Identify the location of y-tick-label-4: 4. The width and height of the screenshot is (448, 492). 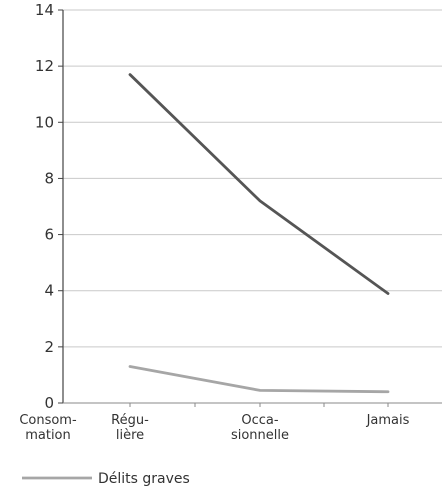
(49, 291).